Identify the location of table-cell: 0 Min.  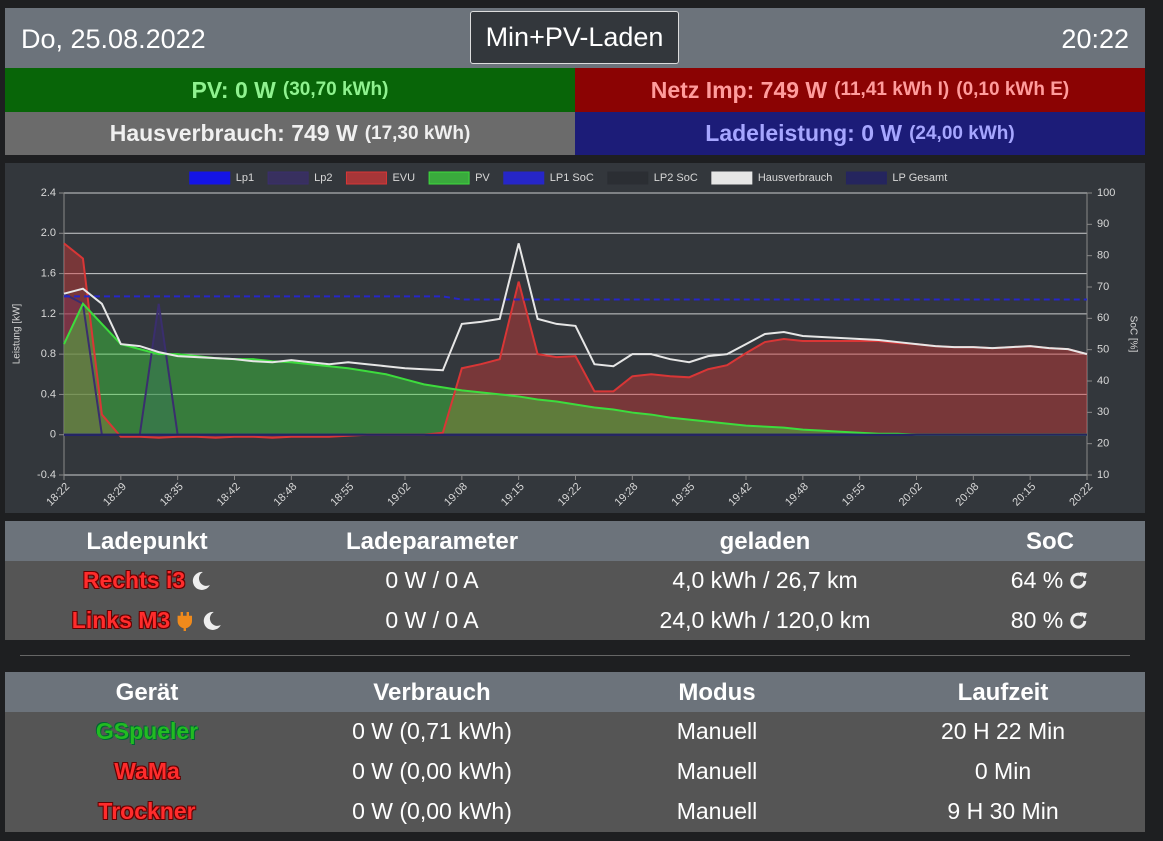
(1003, 771).